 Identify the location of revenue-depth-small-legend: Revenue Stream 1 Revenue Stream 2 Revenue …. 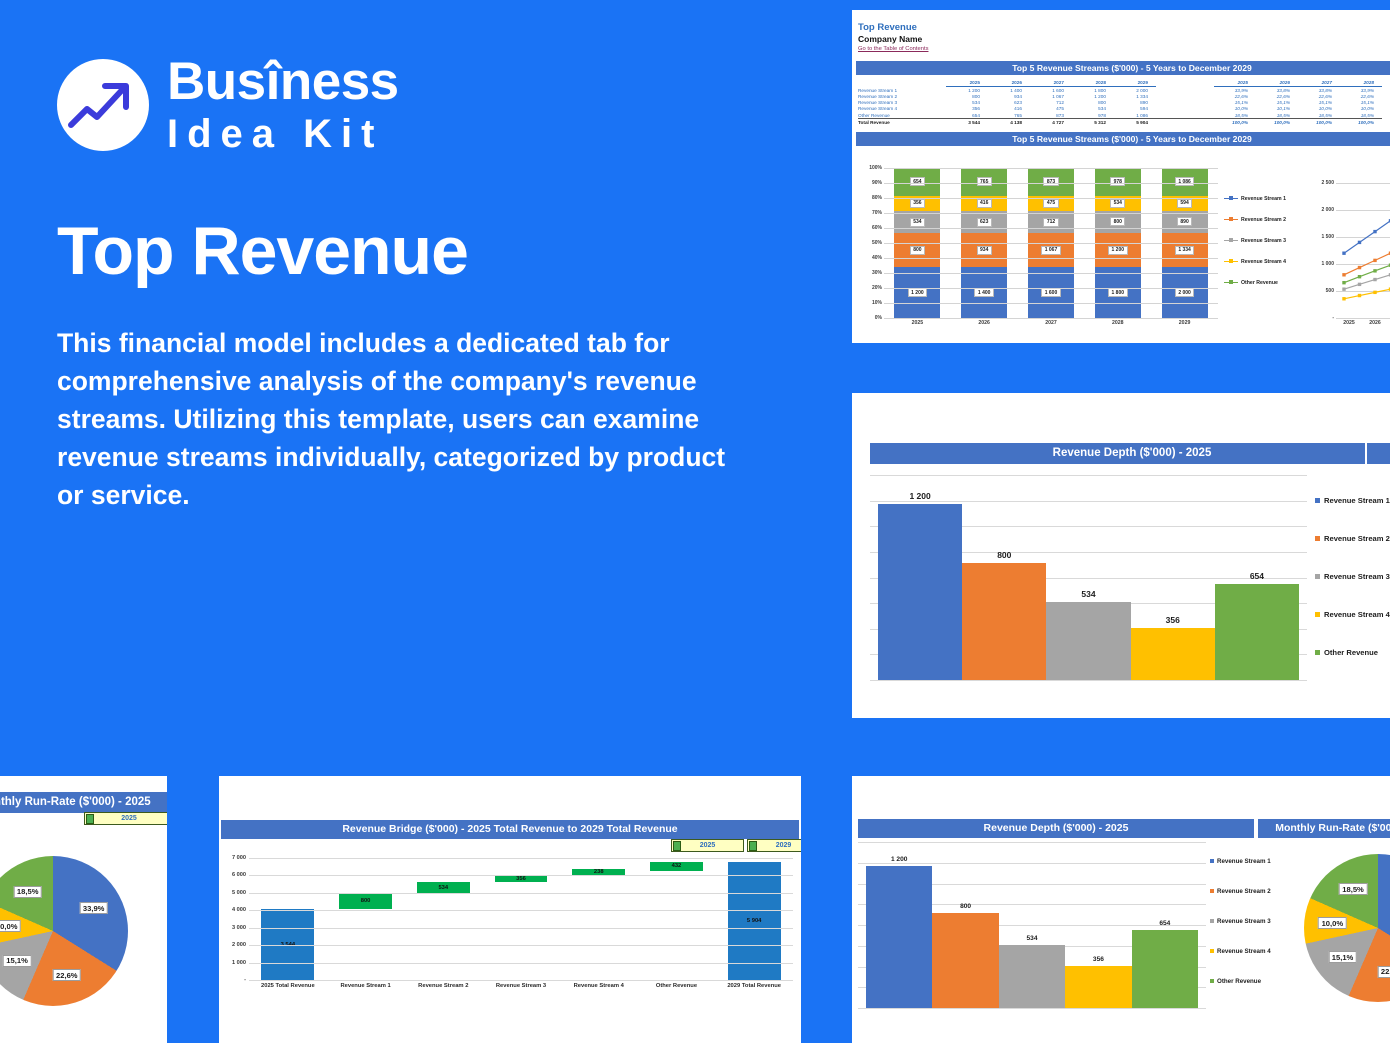
(1250, 921).